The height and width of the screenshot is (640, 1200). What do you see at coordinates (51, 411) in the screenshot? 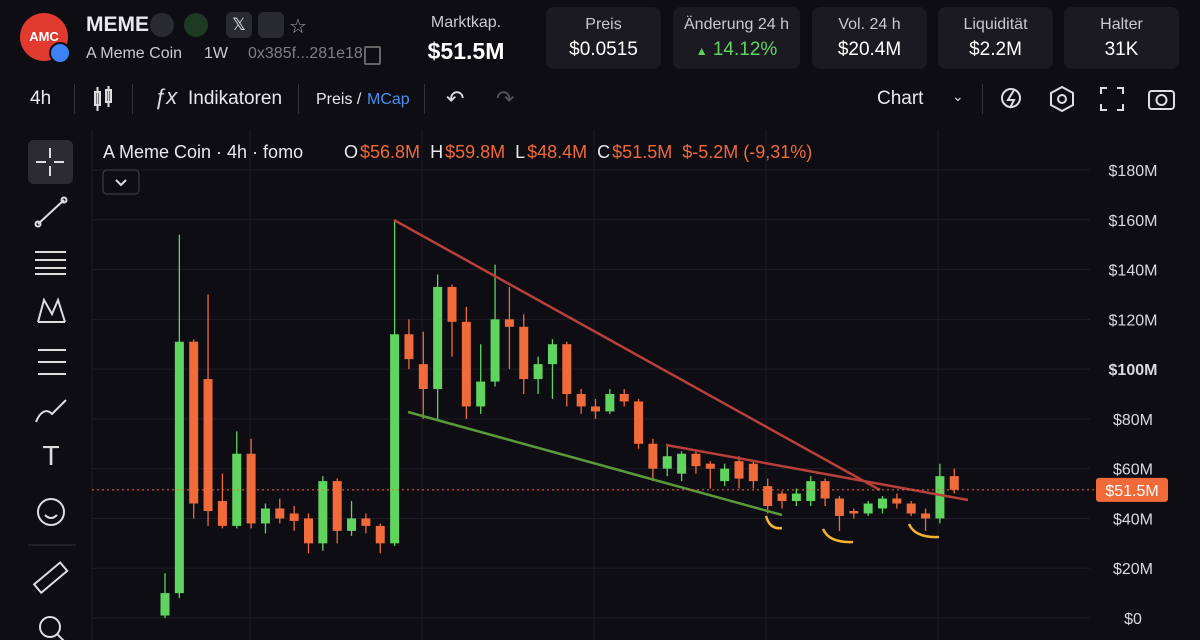
I see `brush-tool` at bounding box center [51, 411].